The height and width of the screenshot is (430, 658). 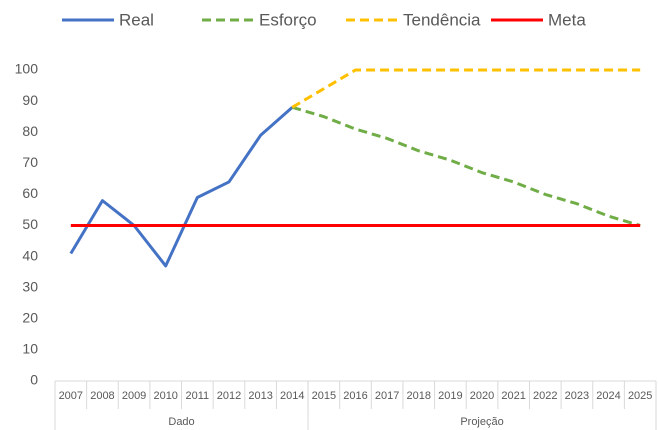 I want to click on x-tick-label: 2008, so click(x=102, y=396).